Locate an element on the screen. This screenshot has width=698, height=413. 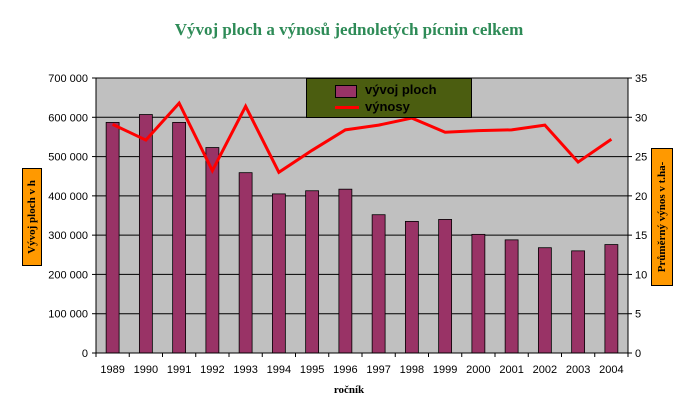
x-tick-label: 2002 is located at coordinates (545, 370).